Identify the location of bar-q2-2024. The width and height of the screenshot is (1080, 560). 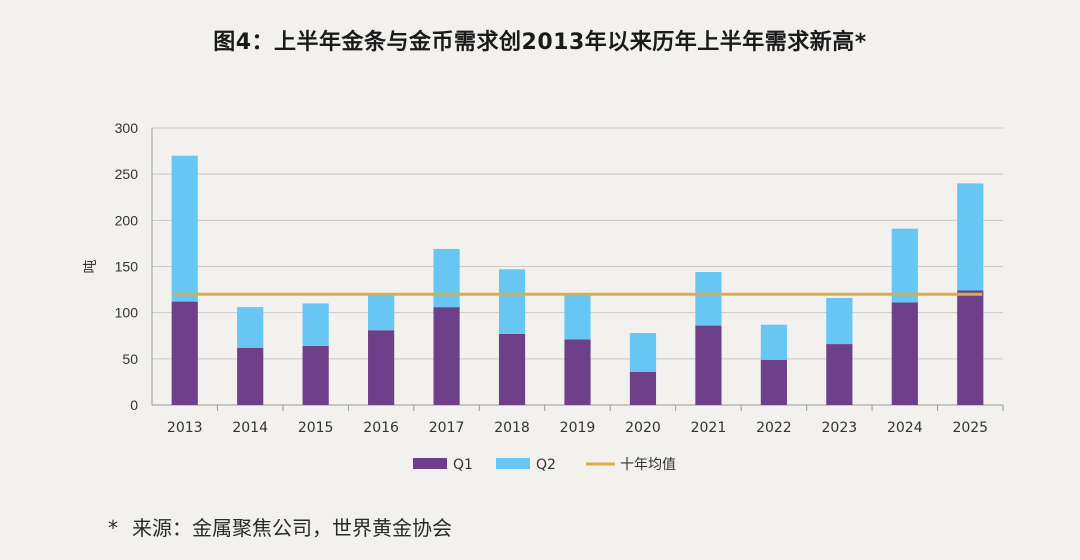
(904, 265).